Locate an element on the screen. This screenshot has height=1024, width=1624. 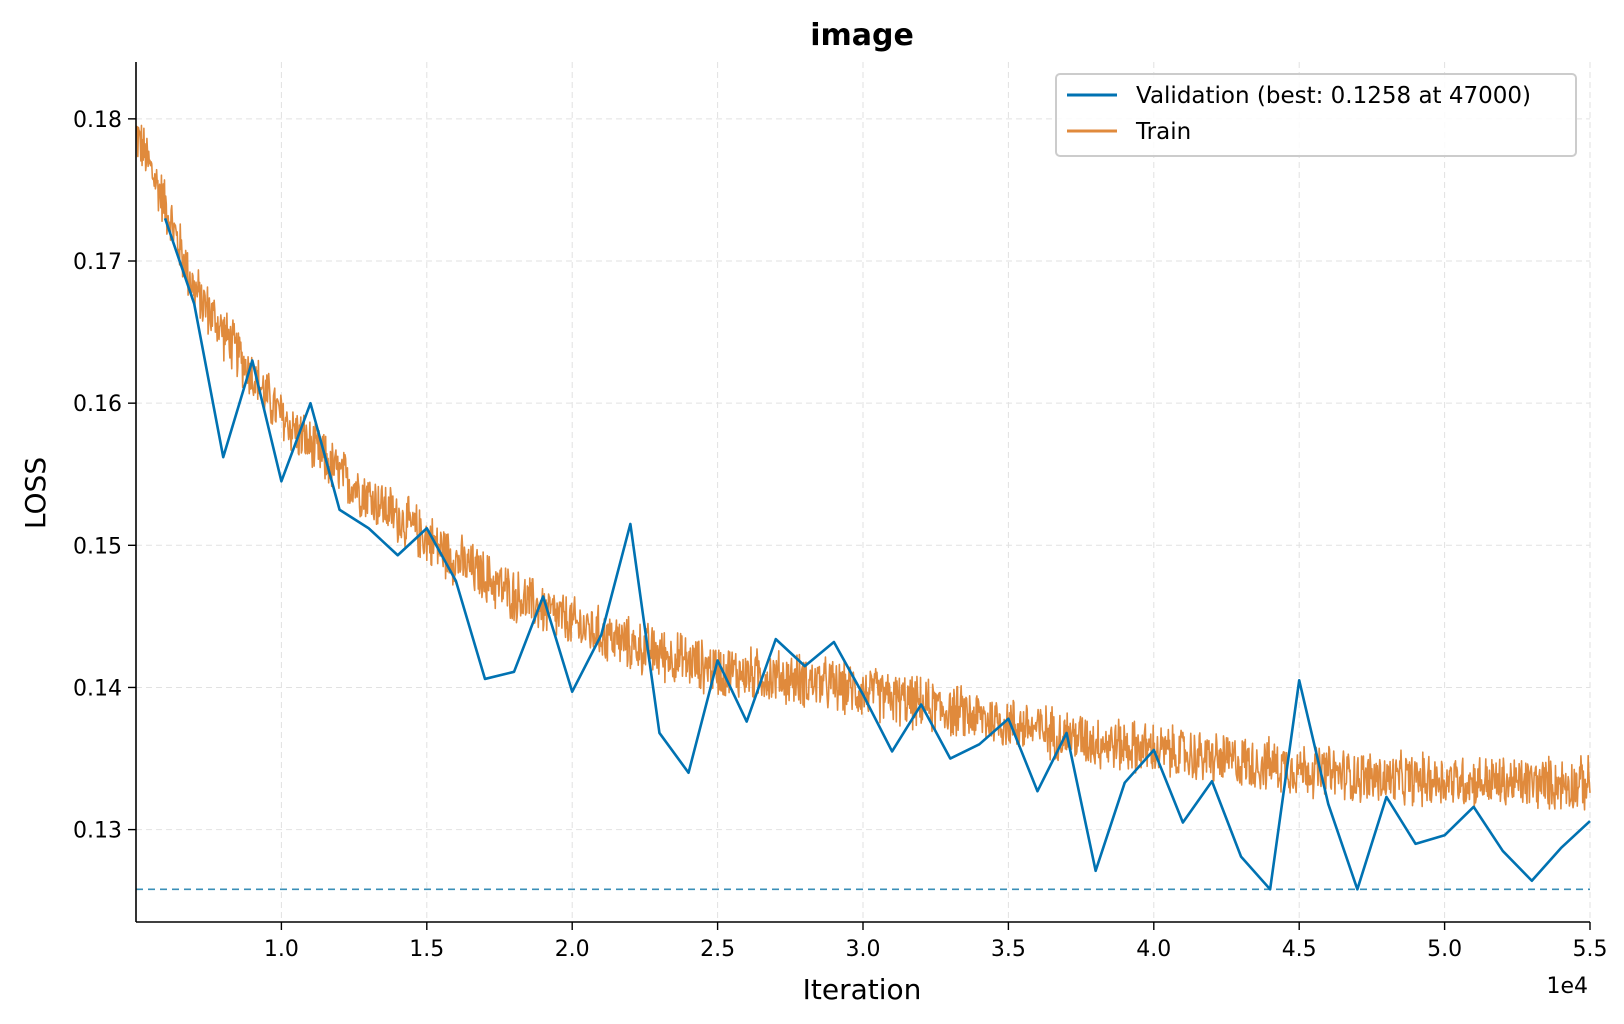
x-axis-scale-note: 1e4 is located at coordinates (1567, 986).